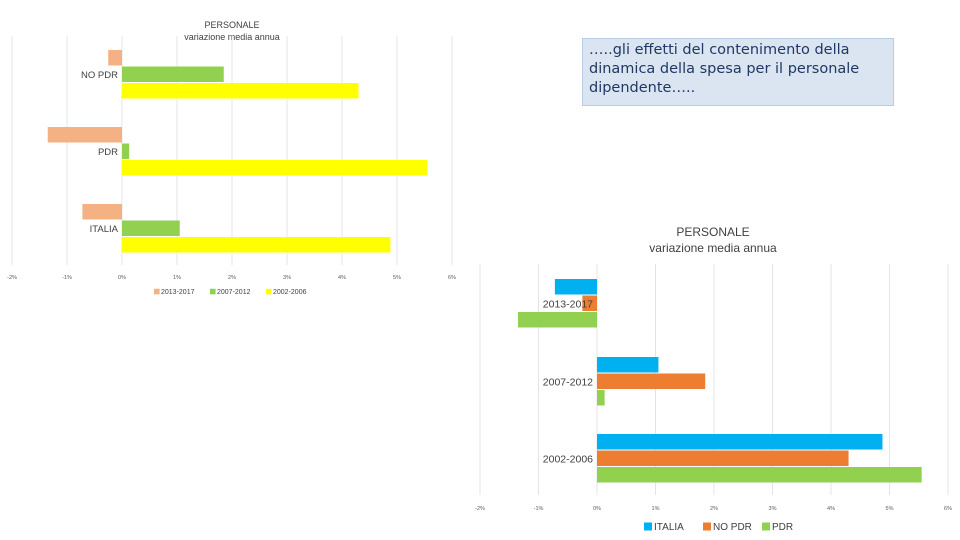 This screenshot has width=960, height=540. What do you see at coordinates (782, 527) in the screenshot?
I see `legend-label: PDR` at bounding box center [782, 527].